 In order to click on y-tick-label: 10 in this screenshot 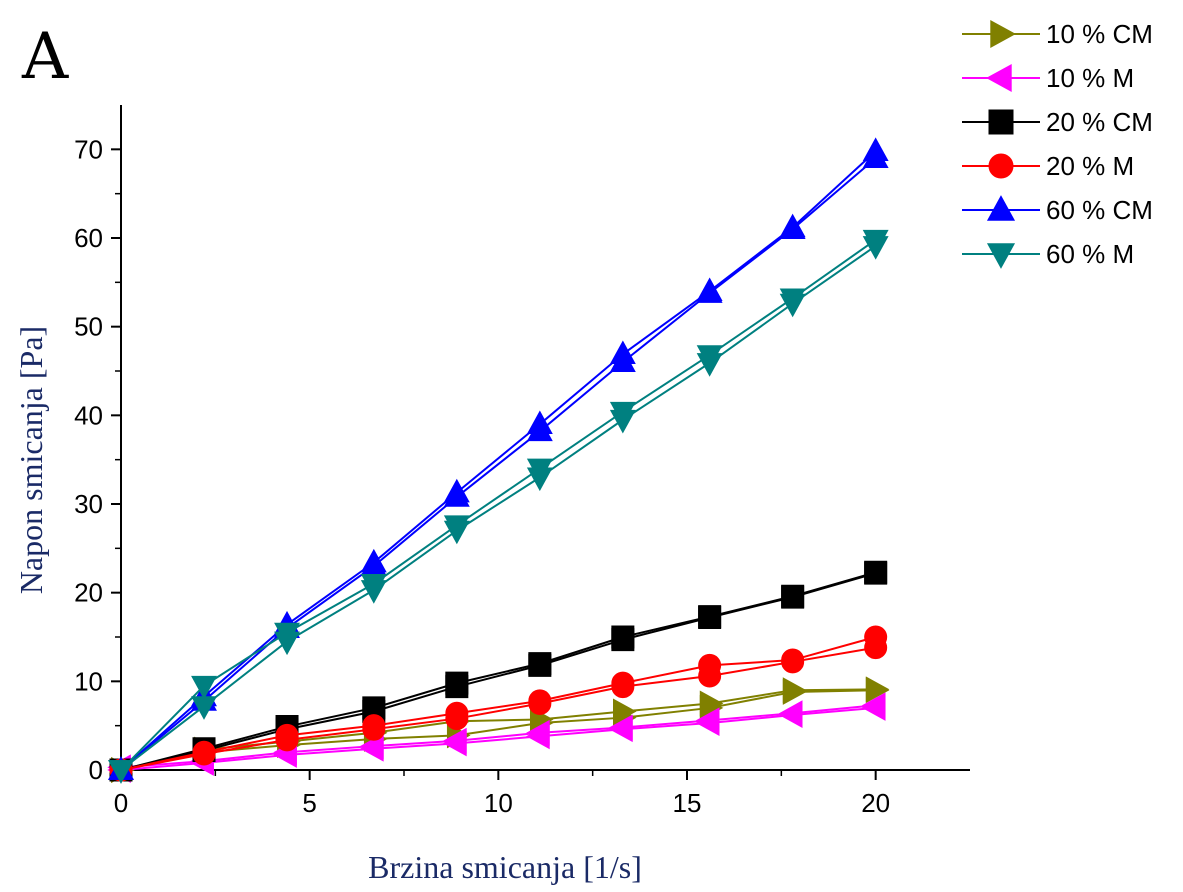, I will do `click(88, 681)`.